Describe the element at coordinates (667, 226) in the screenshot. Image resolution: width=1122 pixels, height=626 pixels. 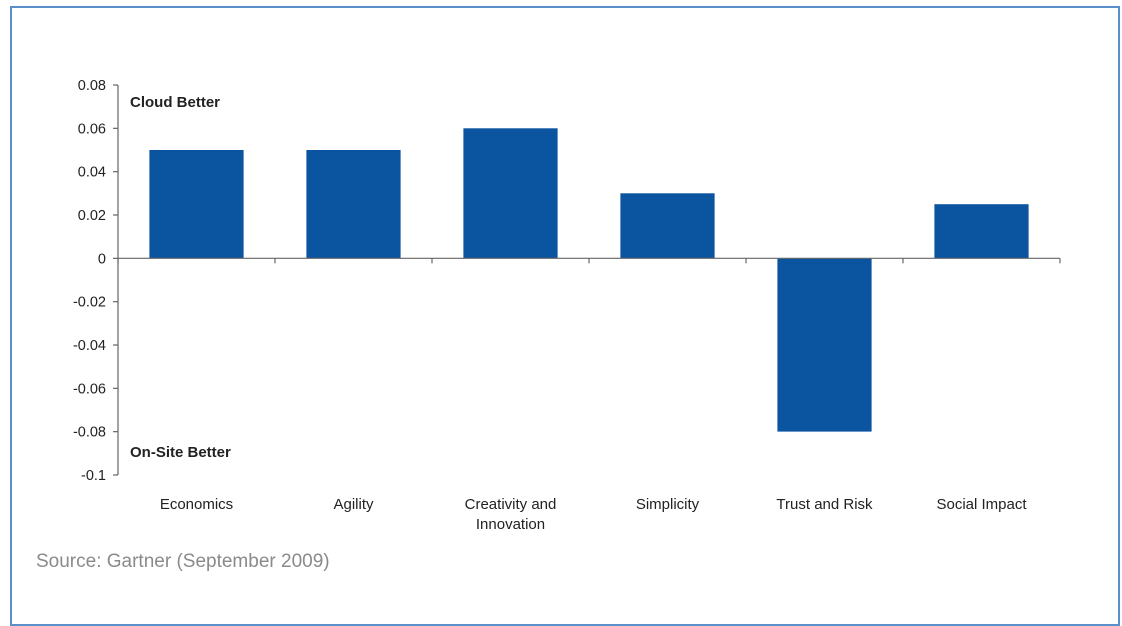
I see `bar-simplicity` at that location.